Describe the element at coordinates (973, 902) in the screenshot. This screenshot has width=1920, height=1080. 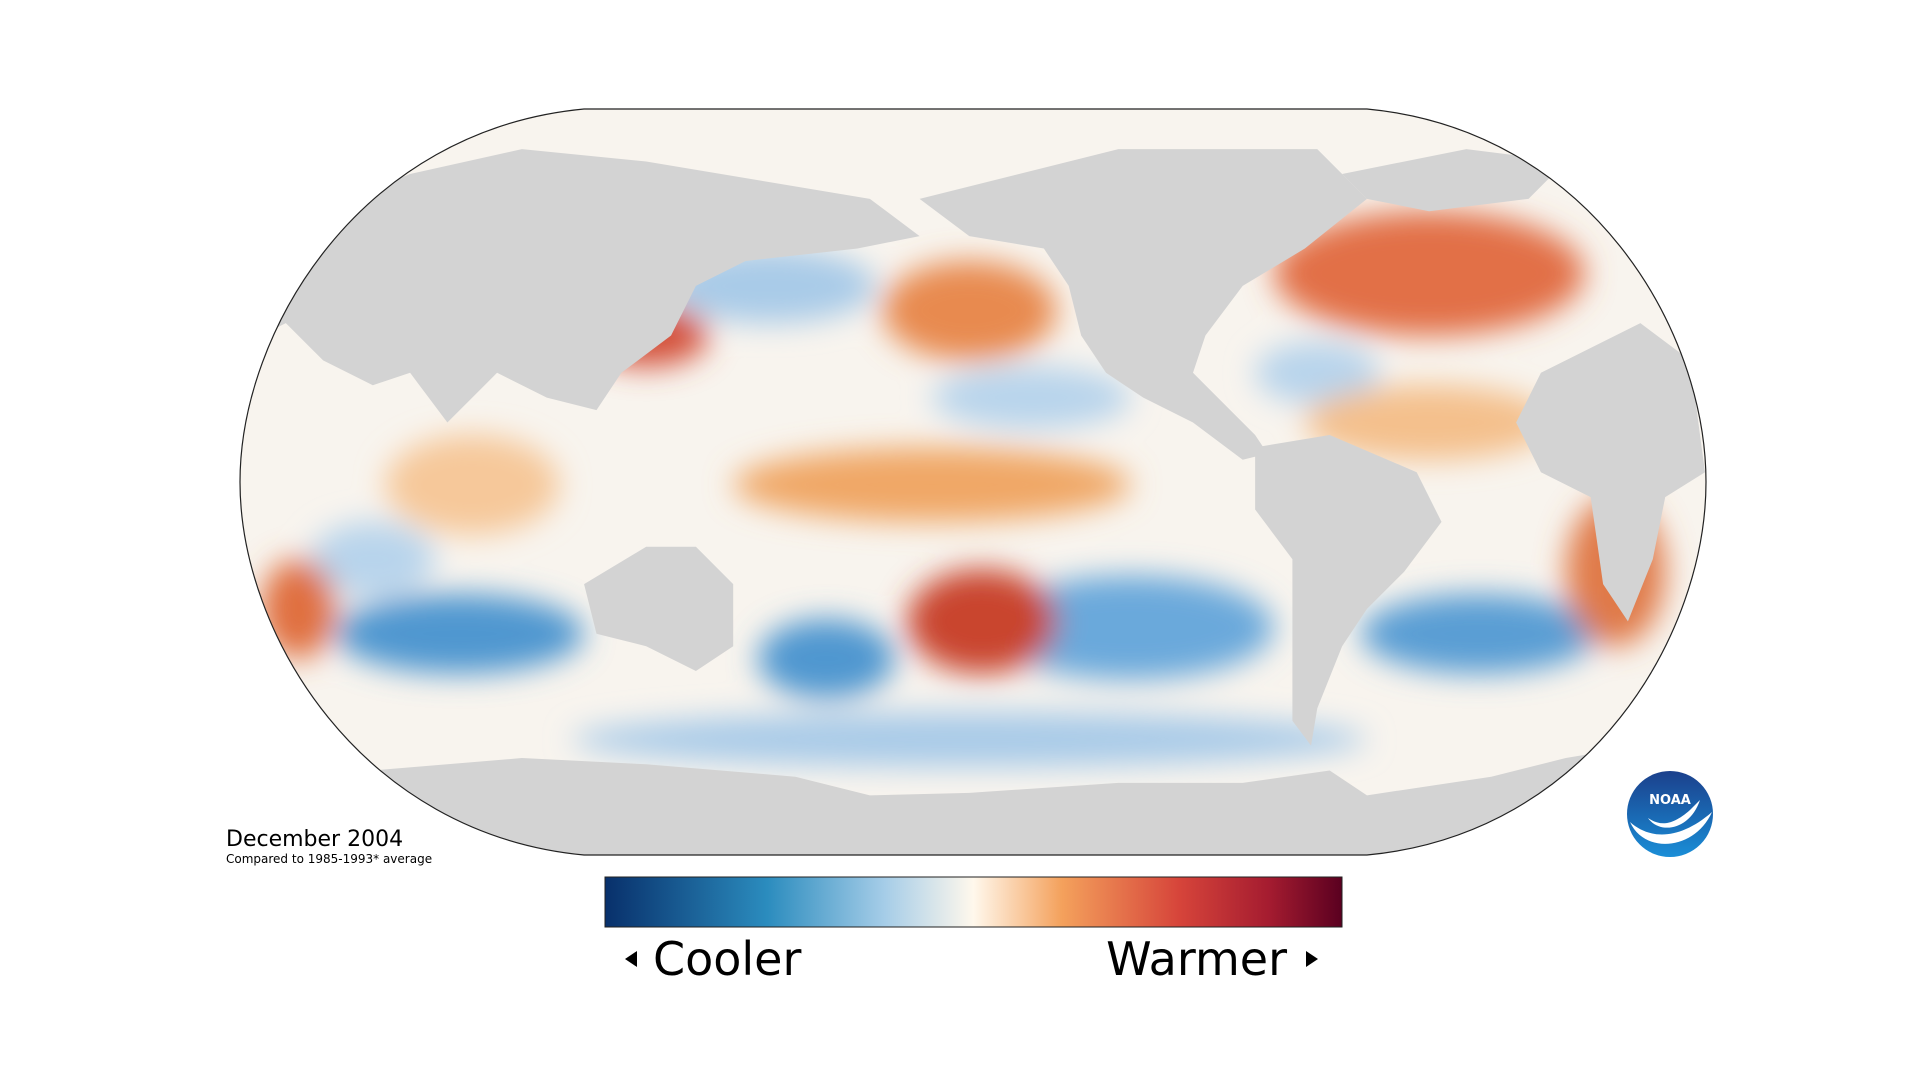
I see `color-scale` at that location.